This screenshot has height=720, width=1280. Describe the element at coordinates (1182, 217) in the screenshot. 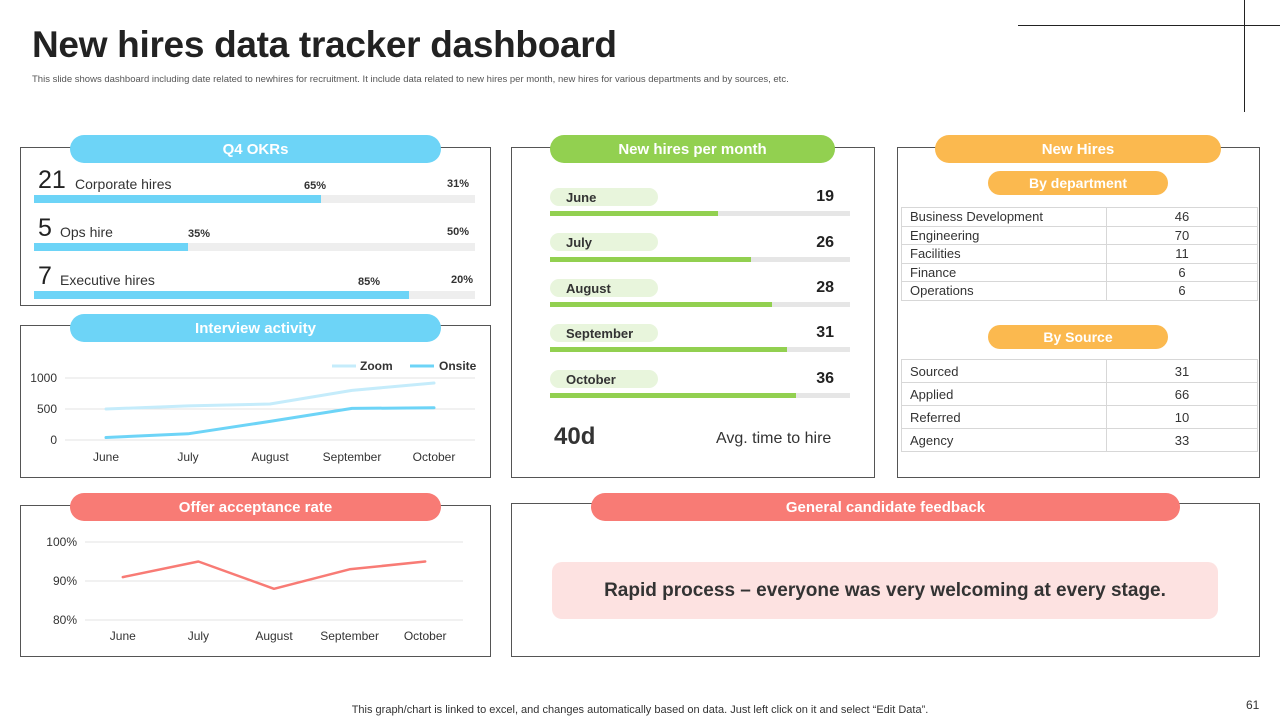

I see `department-value: 46` at that location.